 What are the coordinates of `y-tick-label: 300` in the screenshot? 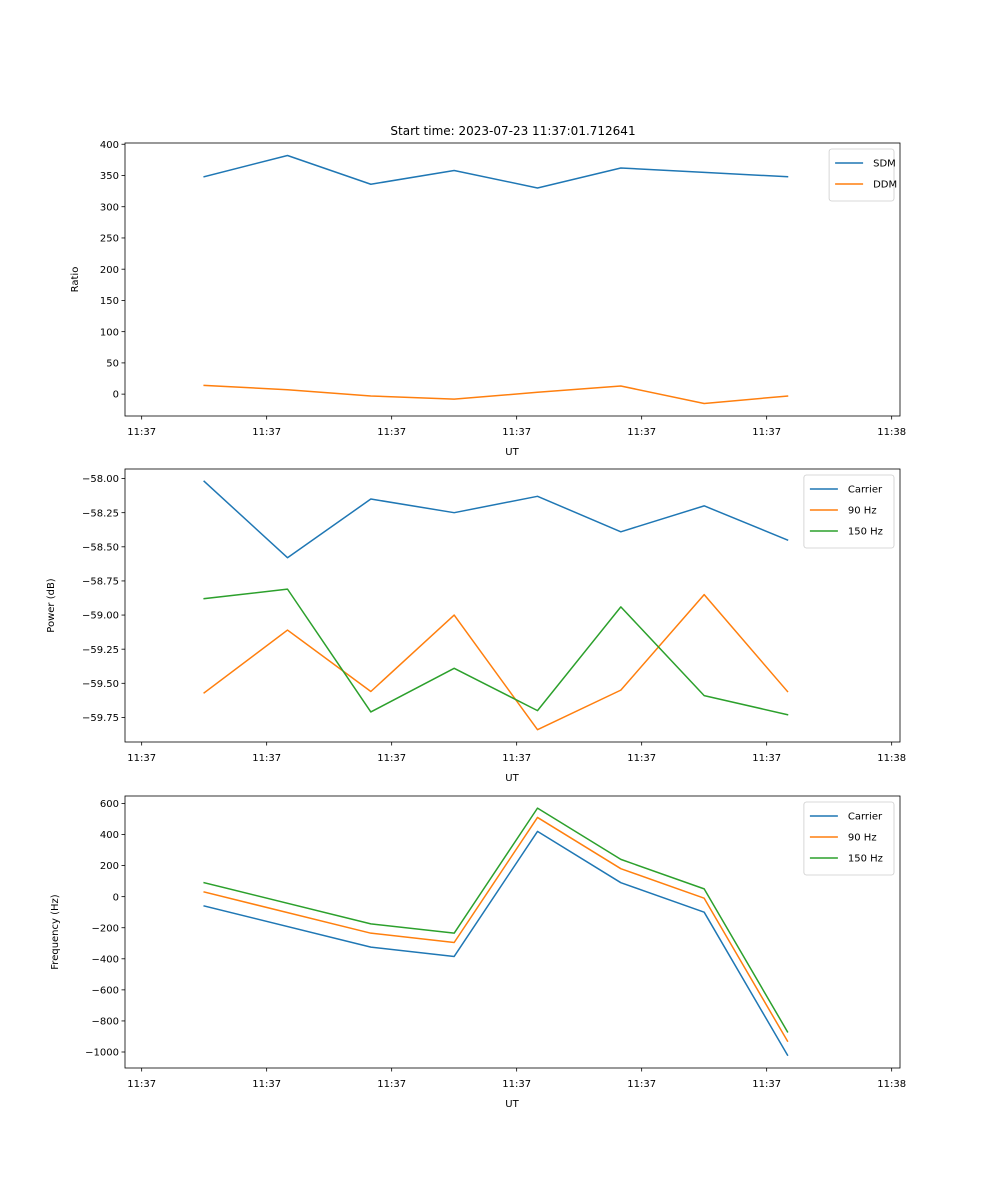 It's located at (109, 207).